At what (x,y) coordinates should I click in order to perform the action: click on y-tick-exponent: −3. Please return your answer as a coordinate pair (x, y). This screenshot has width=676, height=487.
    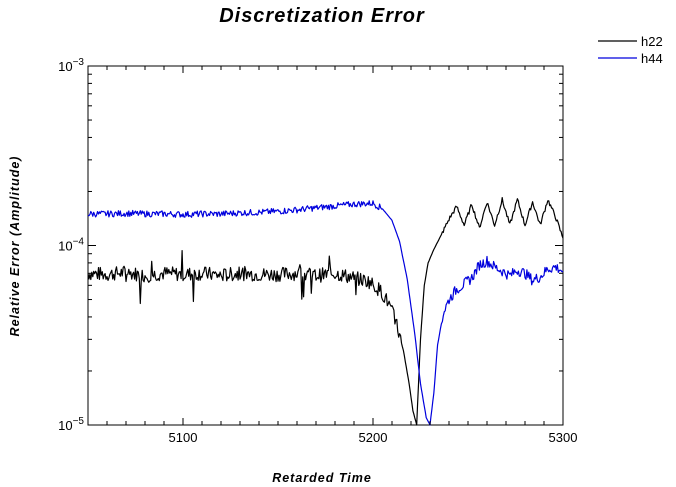
    Looking at the image, I should click on (79, 62).